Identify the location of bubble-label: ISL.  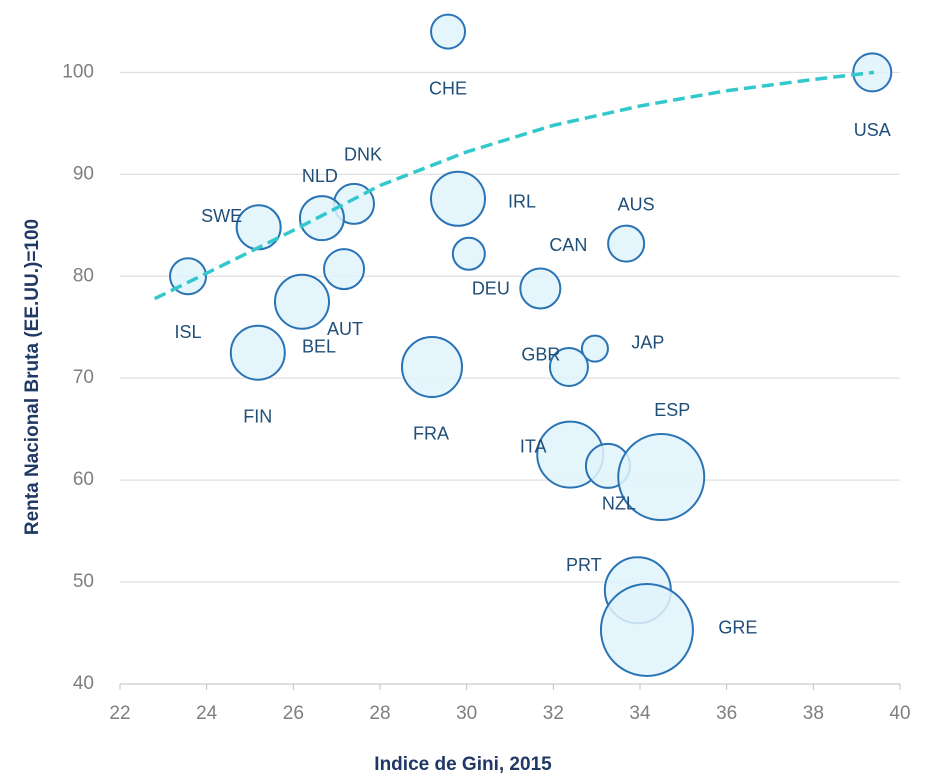
(188, 332).